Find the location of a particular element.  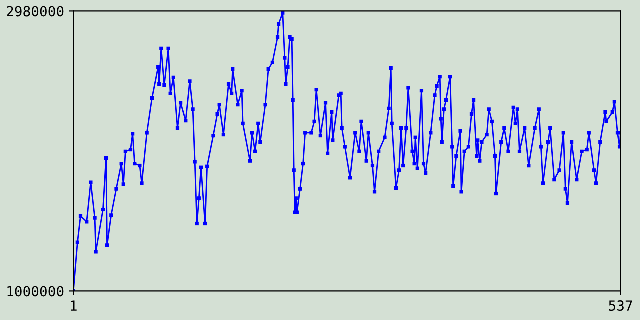

x-tick-label: 537 is located at coordinates (620, 306).